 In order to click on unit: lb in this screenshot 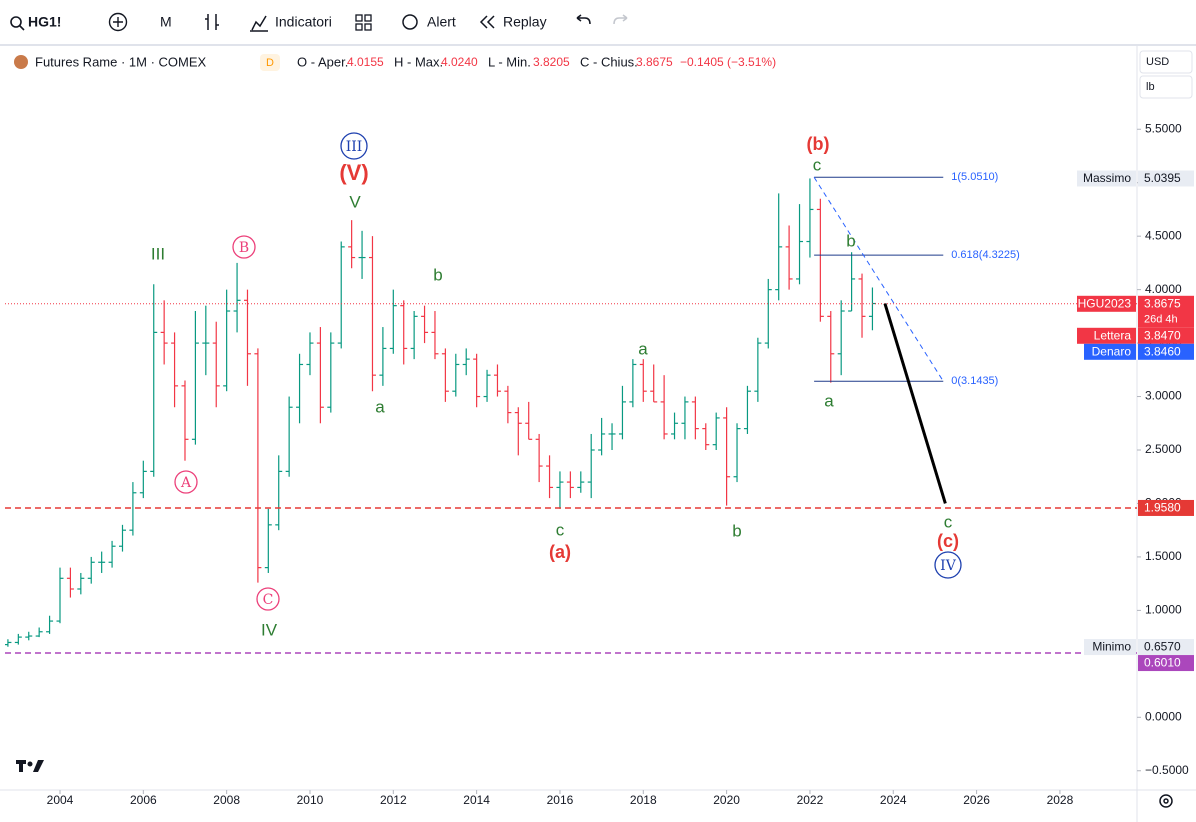, I will do `click(1150, 87)`.